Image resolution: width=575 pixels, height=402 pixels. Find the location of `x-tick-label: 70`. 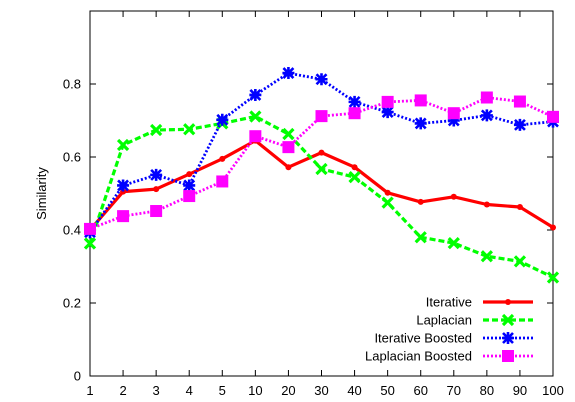

x-tick-label: 70 is located at coordinates (454, 390).